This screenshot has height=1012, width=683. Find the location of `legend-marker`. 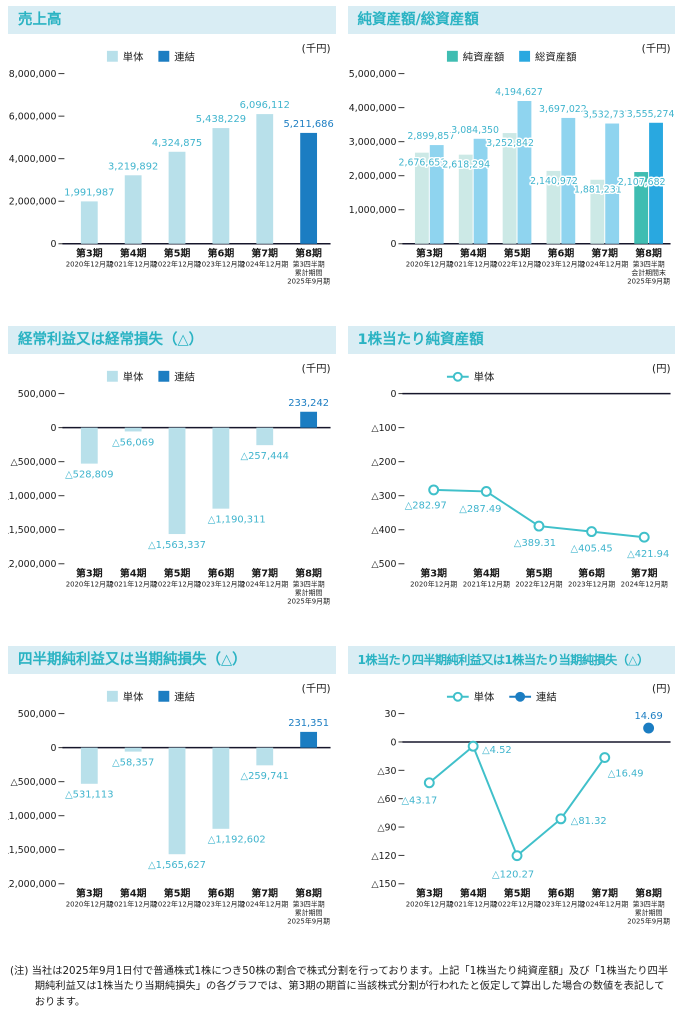

legend-marker is located at coordinates (457, 376).